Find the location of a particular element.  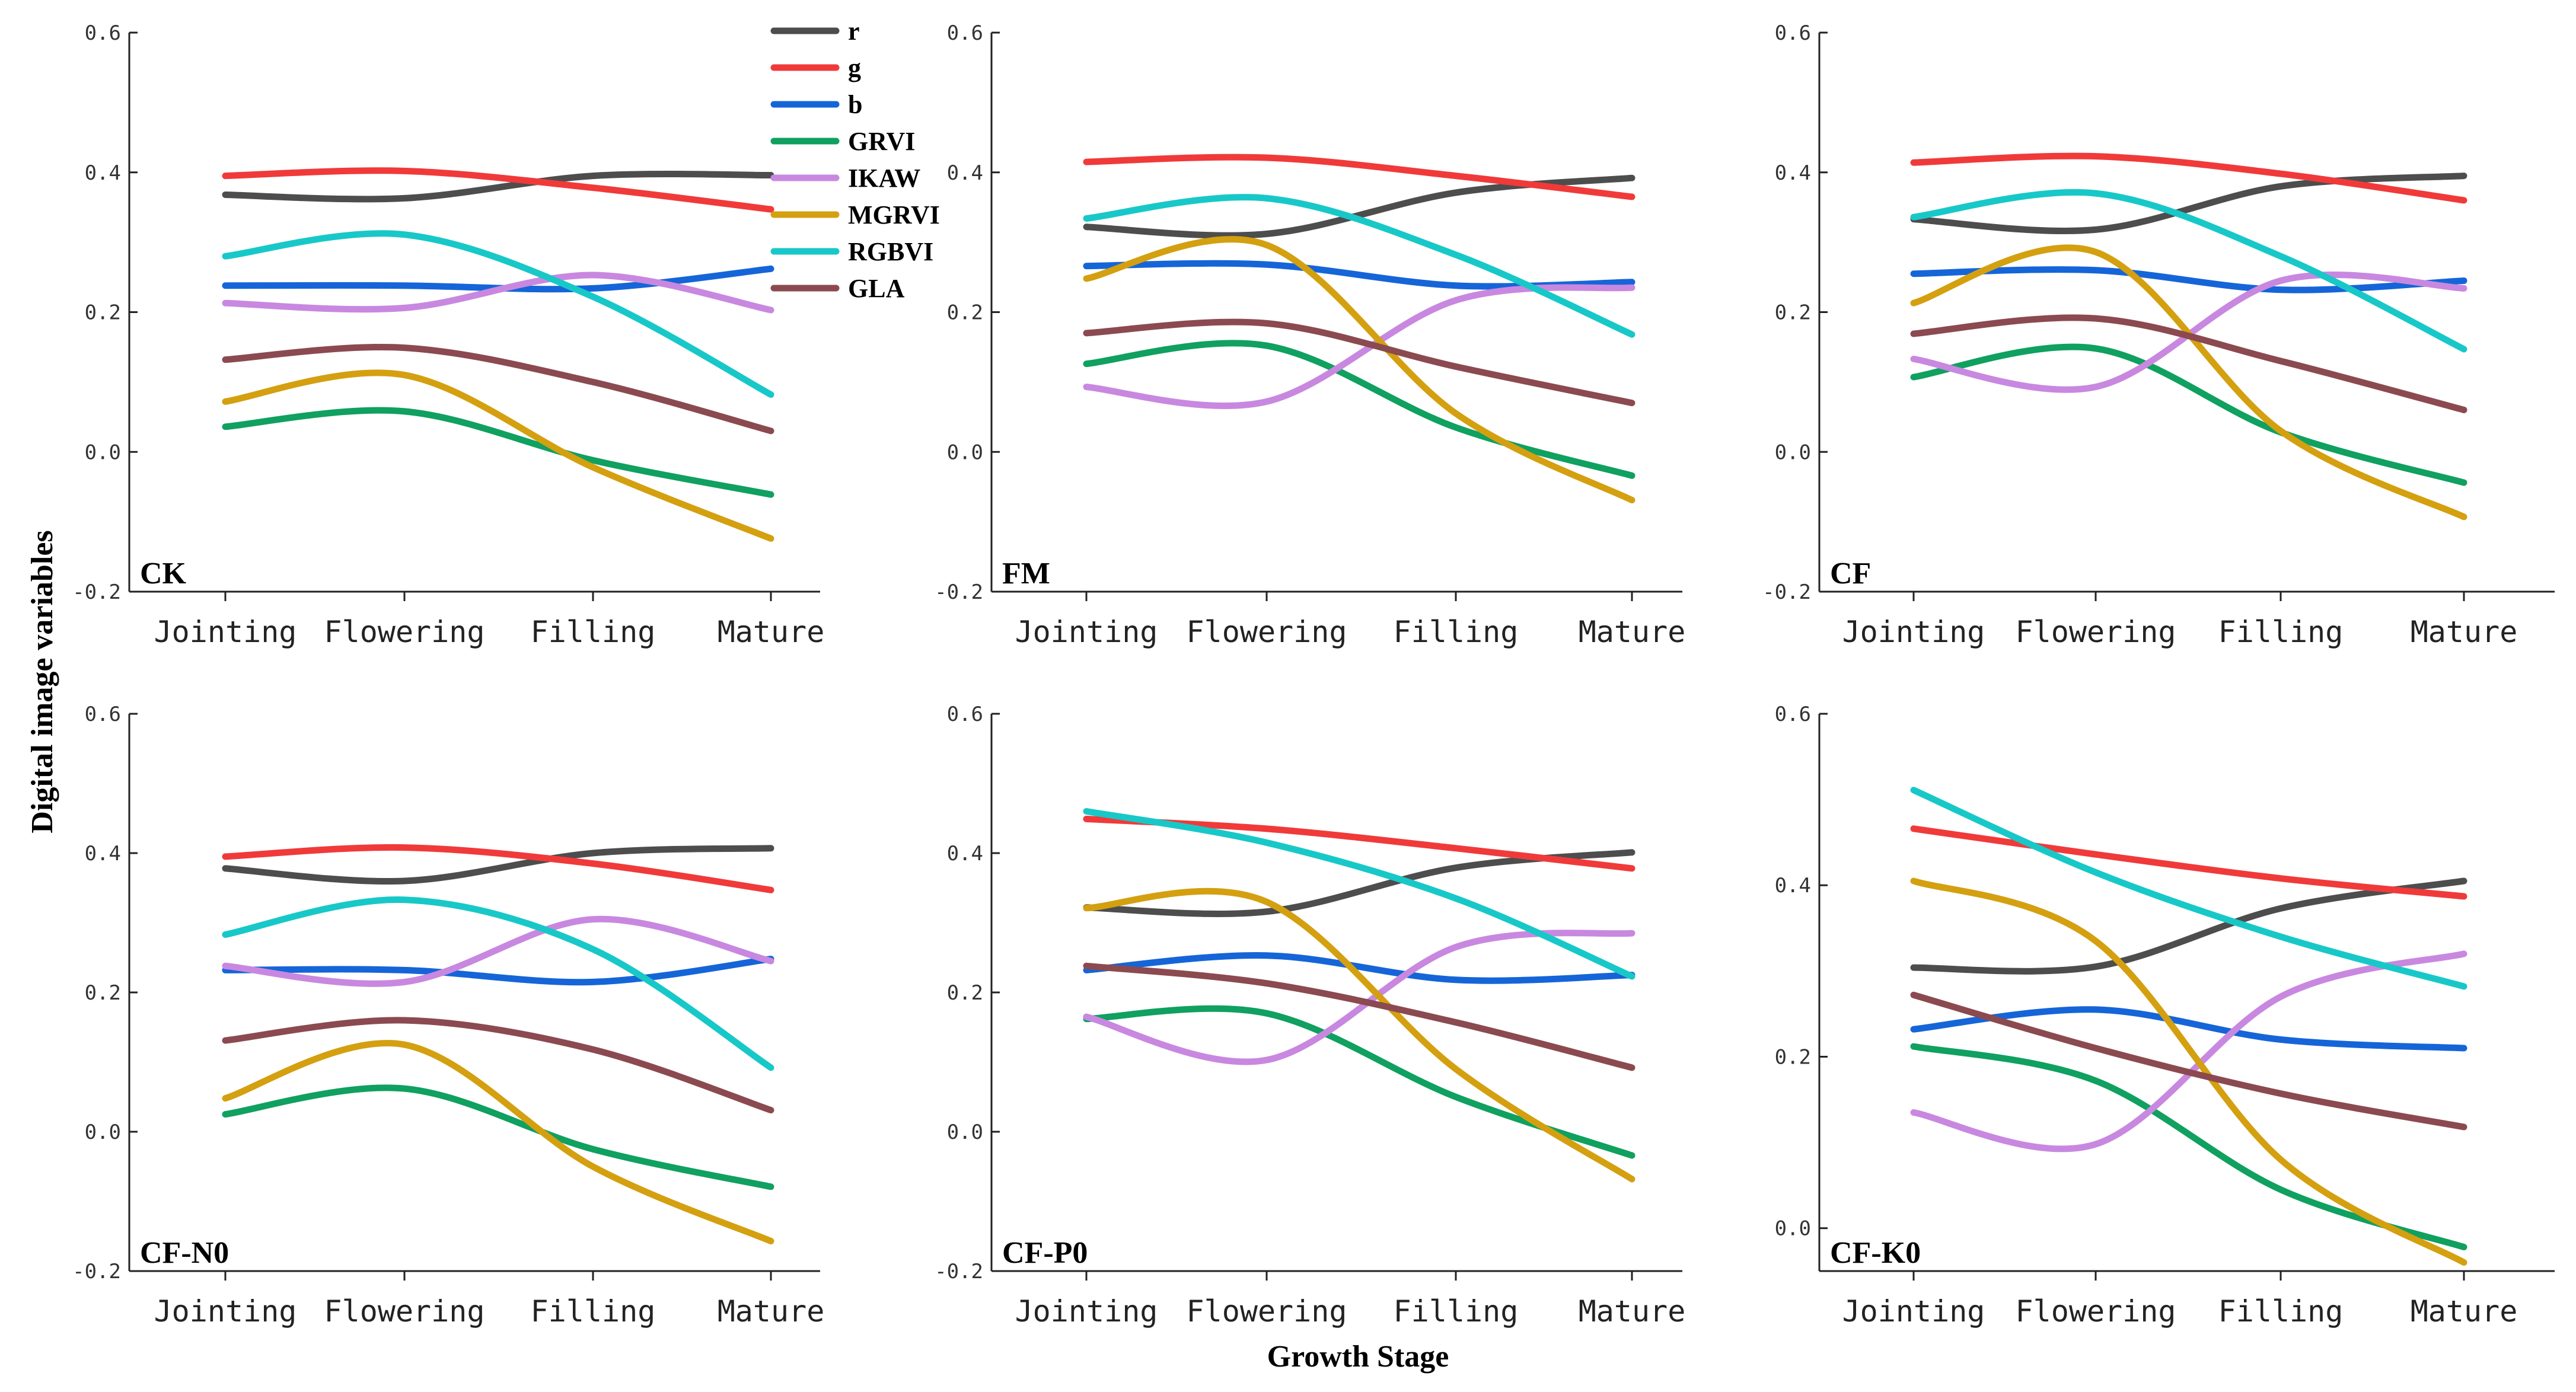

legend: rgb GRVI IKAW MGRVI RGBVI GLA is located at coordinates (855, 160).